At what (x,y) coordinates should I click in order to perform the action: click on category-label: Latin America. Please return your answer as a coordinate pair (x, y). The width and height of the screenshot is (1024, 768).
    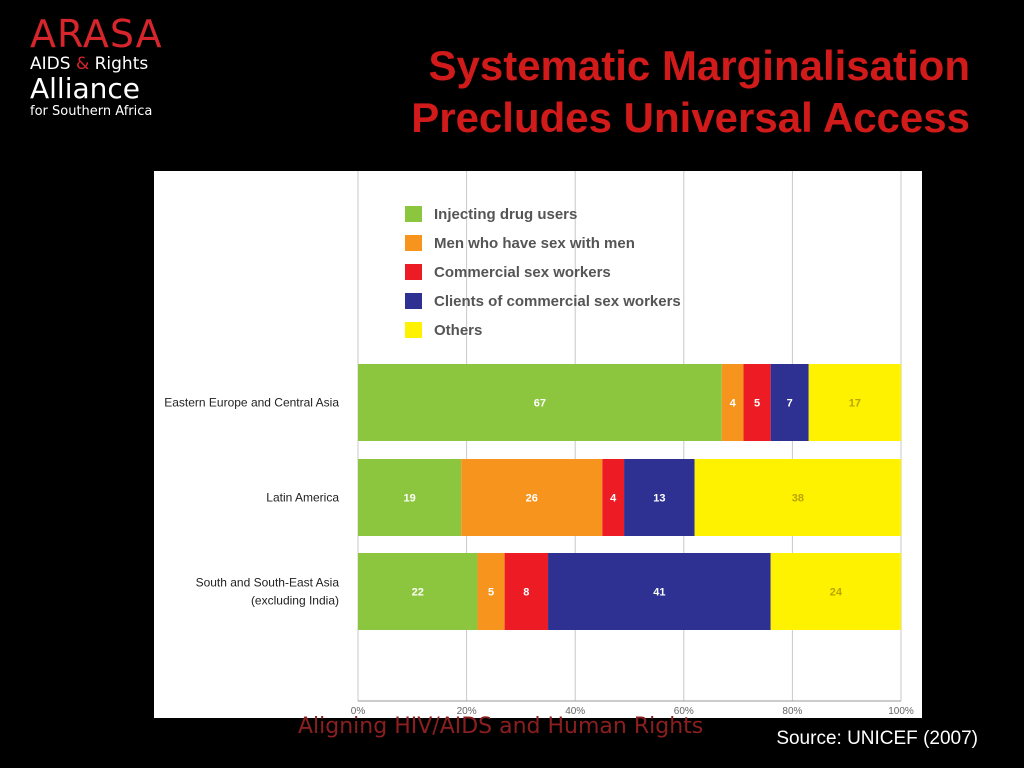
    Looking at the image, I should click on (302, 498).